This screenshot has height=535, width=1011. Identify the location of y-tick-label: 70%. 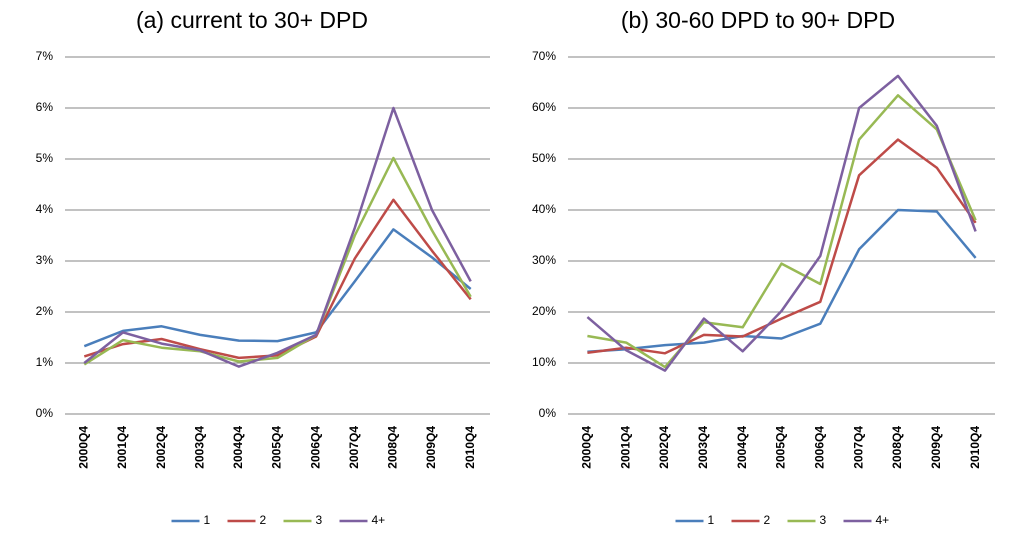
(544, 56).